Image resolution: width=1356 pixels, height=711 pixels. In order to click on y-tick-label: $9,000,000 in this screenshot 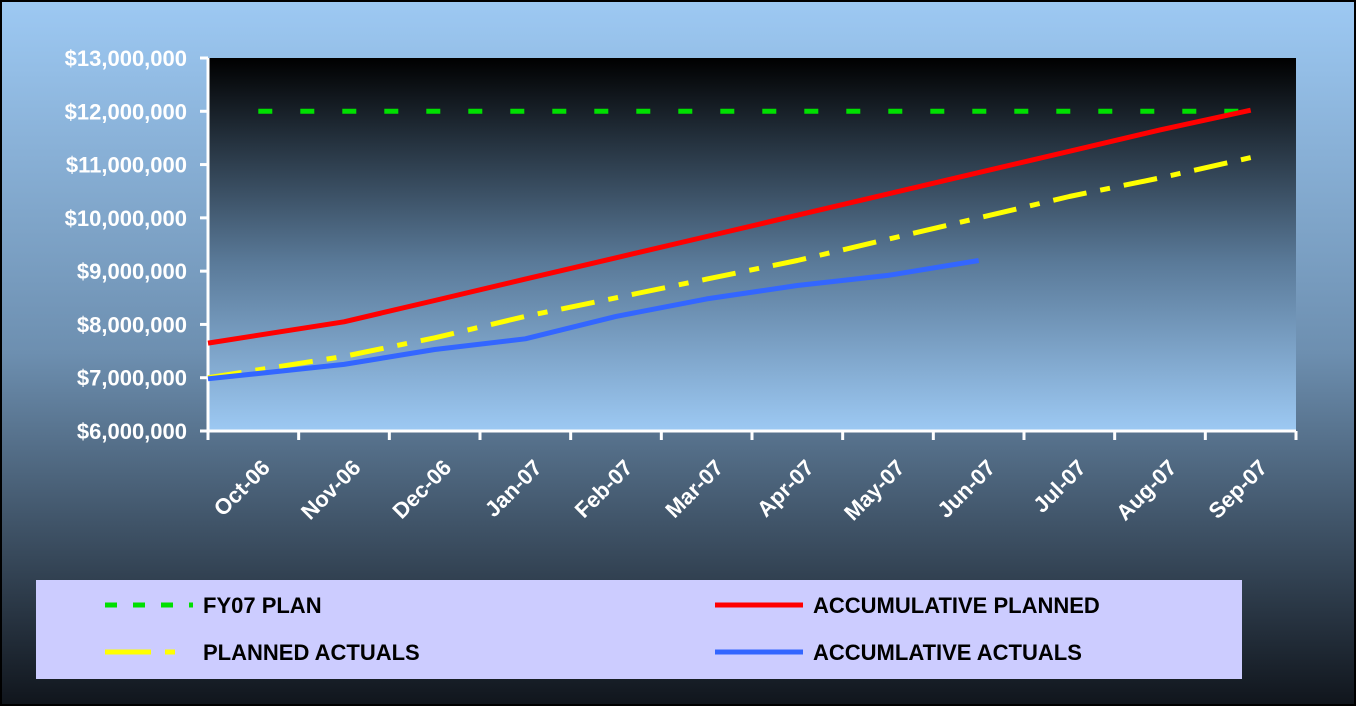, I will do `click(132, 271)`.